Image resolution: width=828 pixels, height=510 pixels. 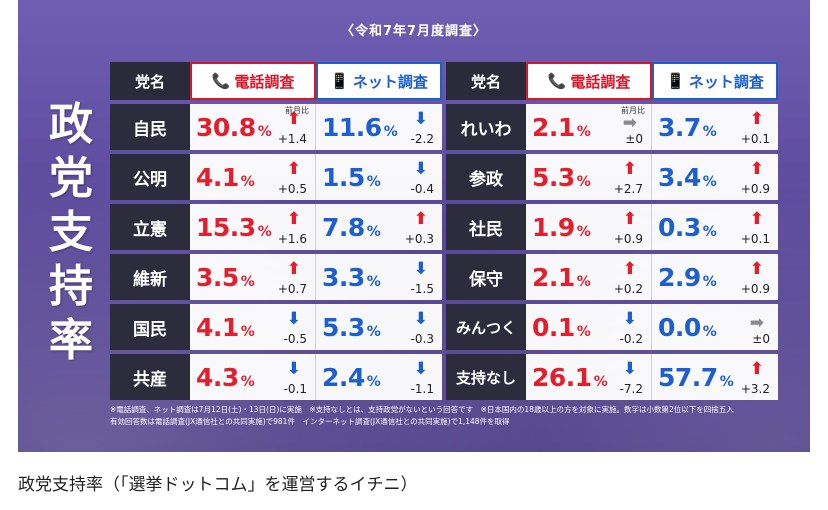 I want to click on net-cell: 3.3% ⬇ -1.5, so click(x=379, y=277).